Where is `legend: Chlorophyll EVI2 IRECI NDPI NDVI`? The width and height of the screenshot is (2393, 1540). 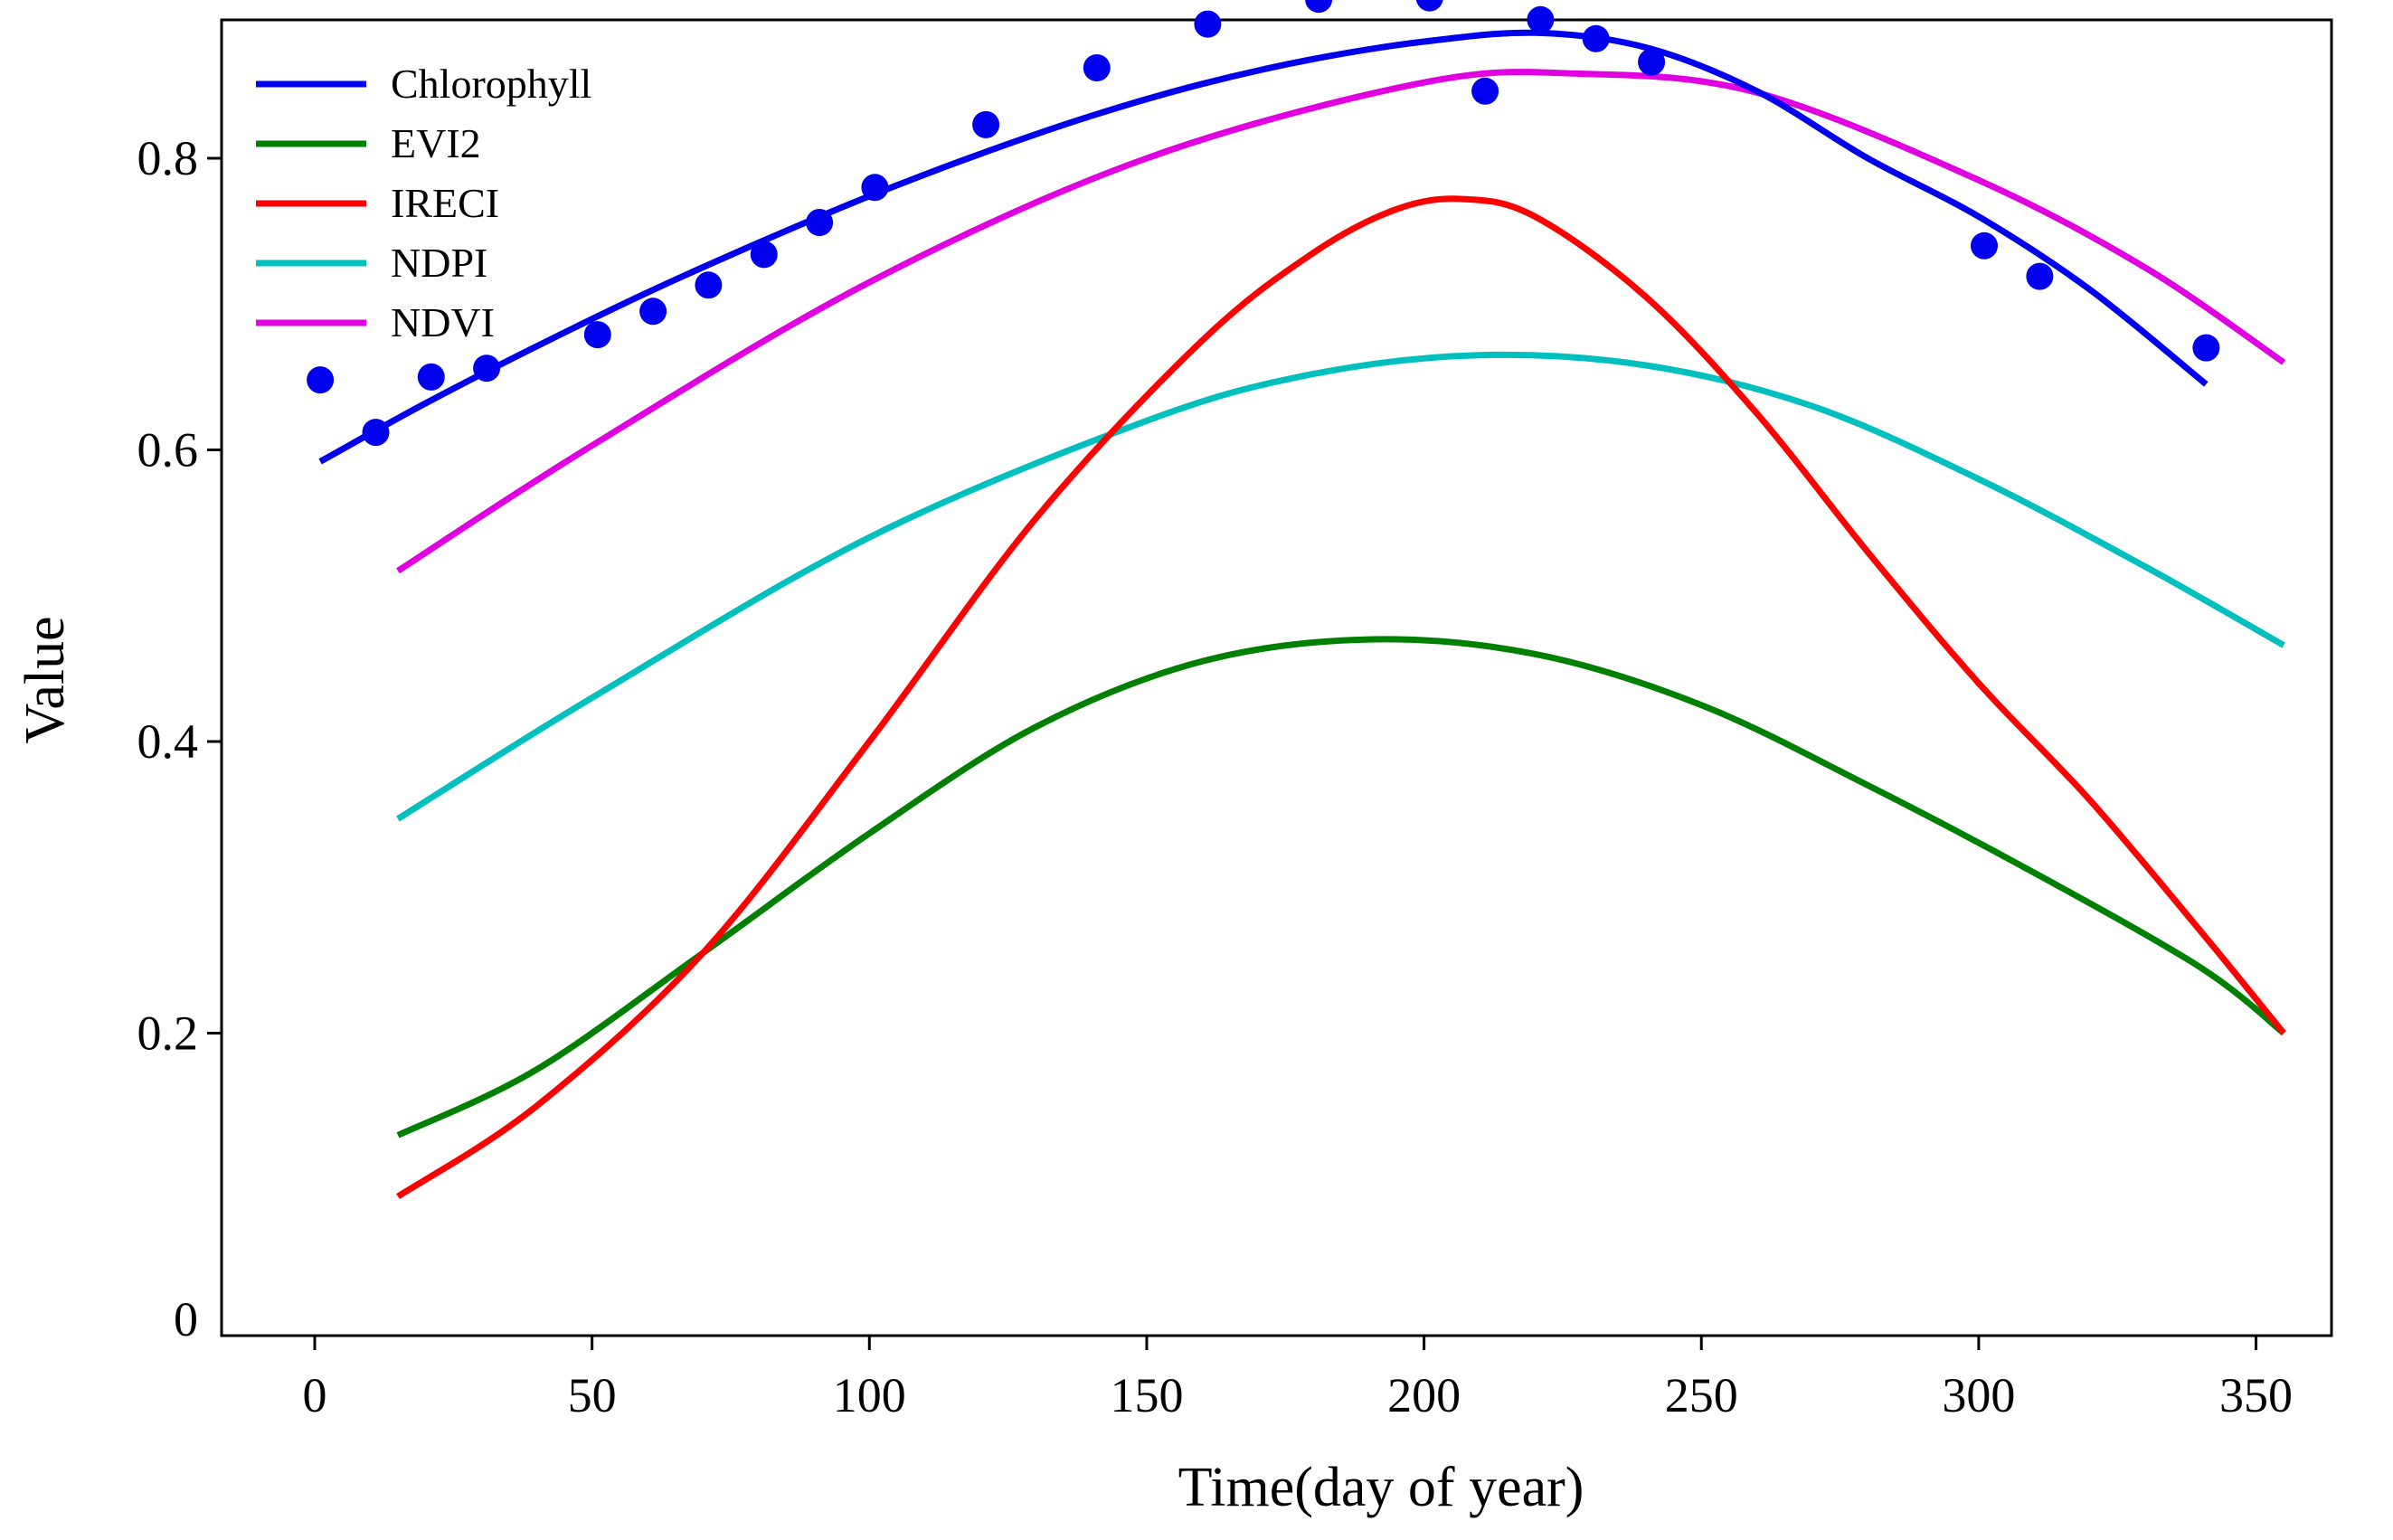
legend: Chlorophyll EVI2 IRECI NDPI NDVI is located at coordinates (423, 203).